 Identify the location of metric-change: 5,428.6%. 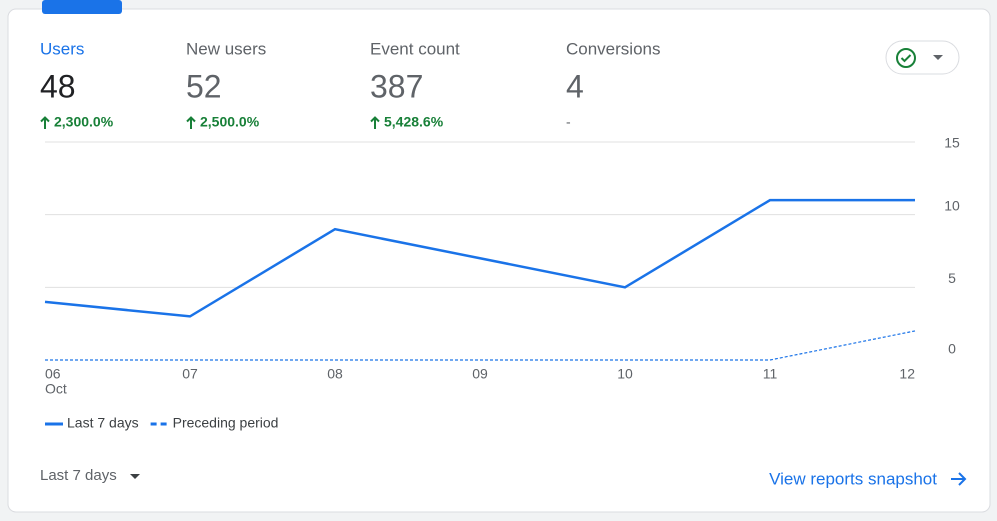
(414, 122).